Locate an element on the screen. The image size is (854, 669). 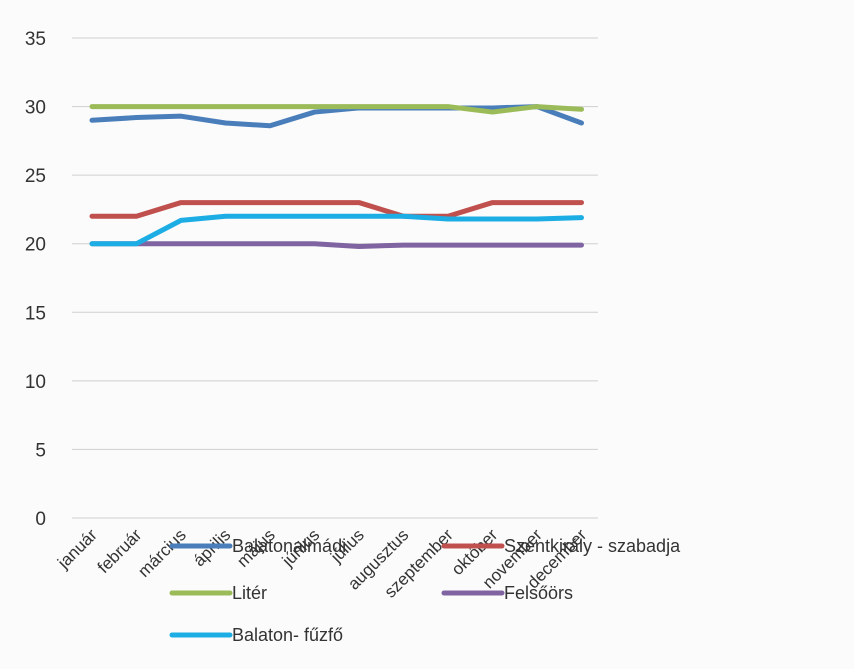
y-tick-label: 15 is located at coordinates (35, 313).